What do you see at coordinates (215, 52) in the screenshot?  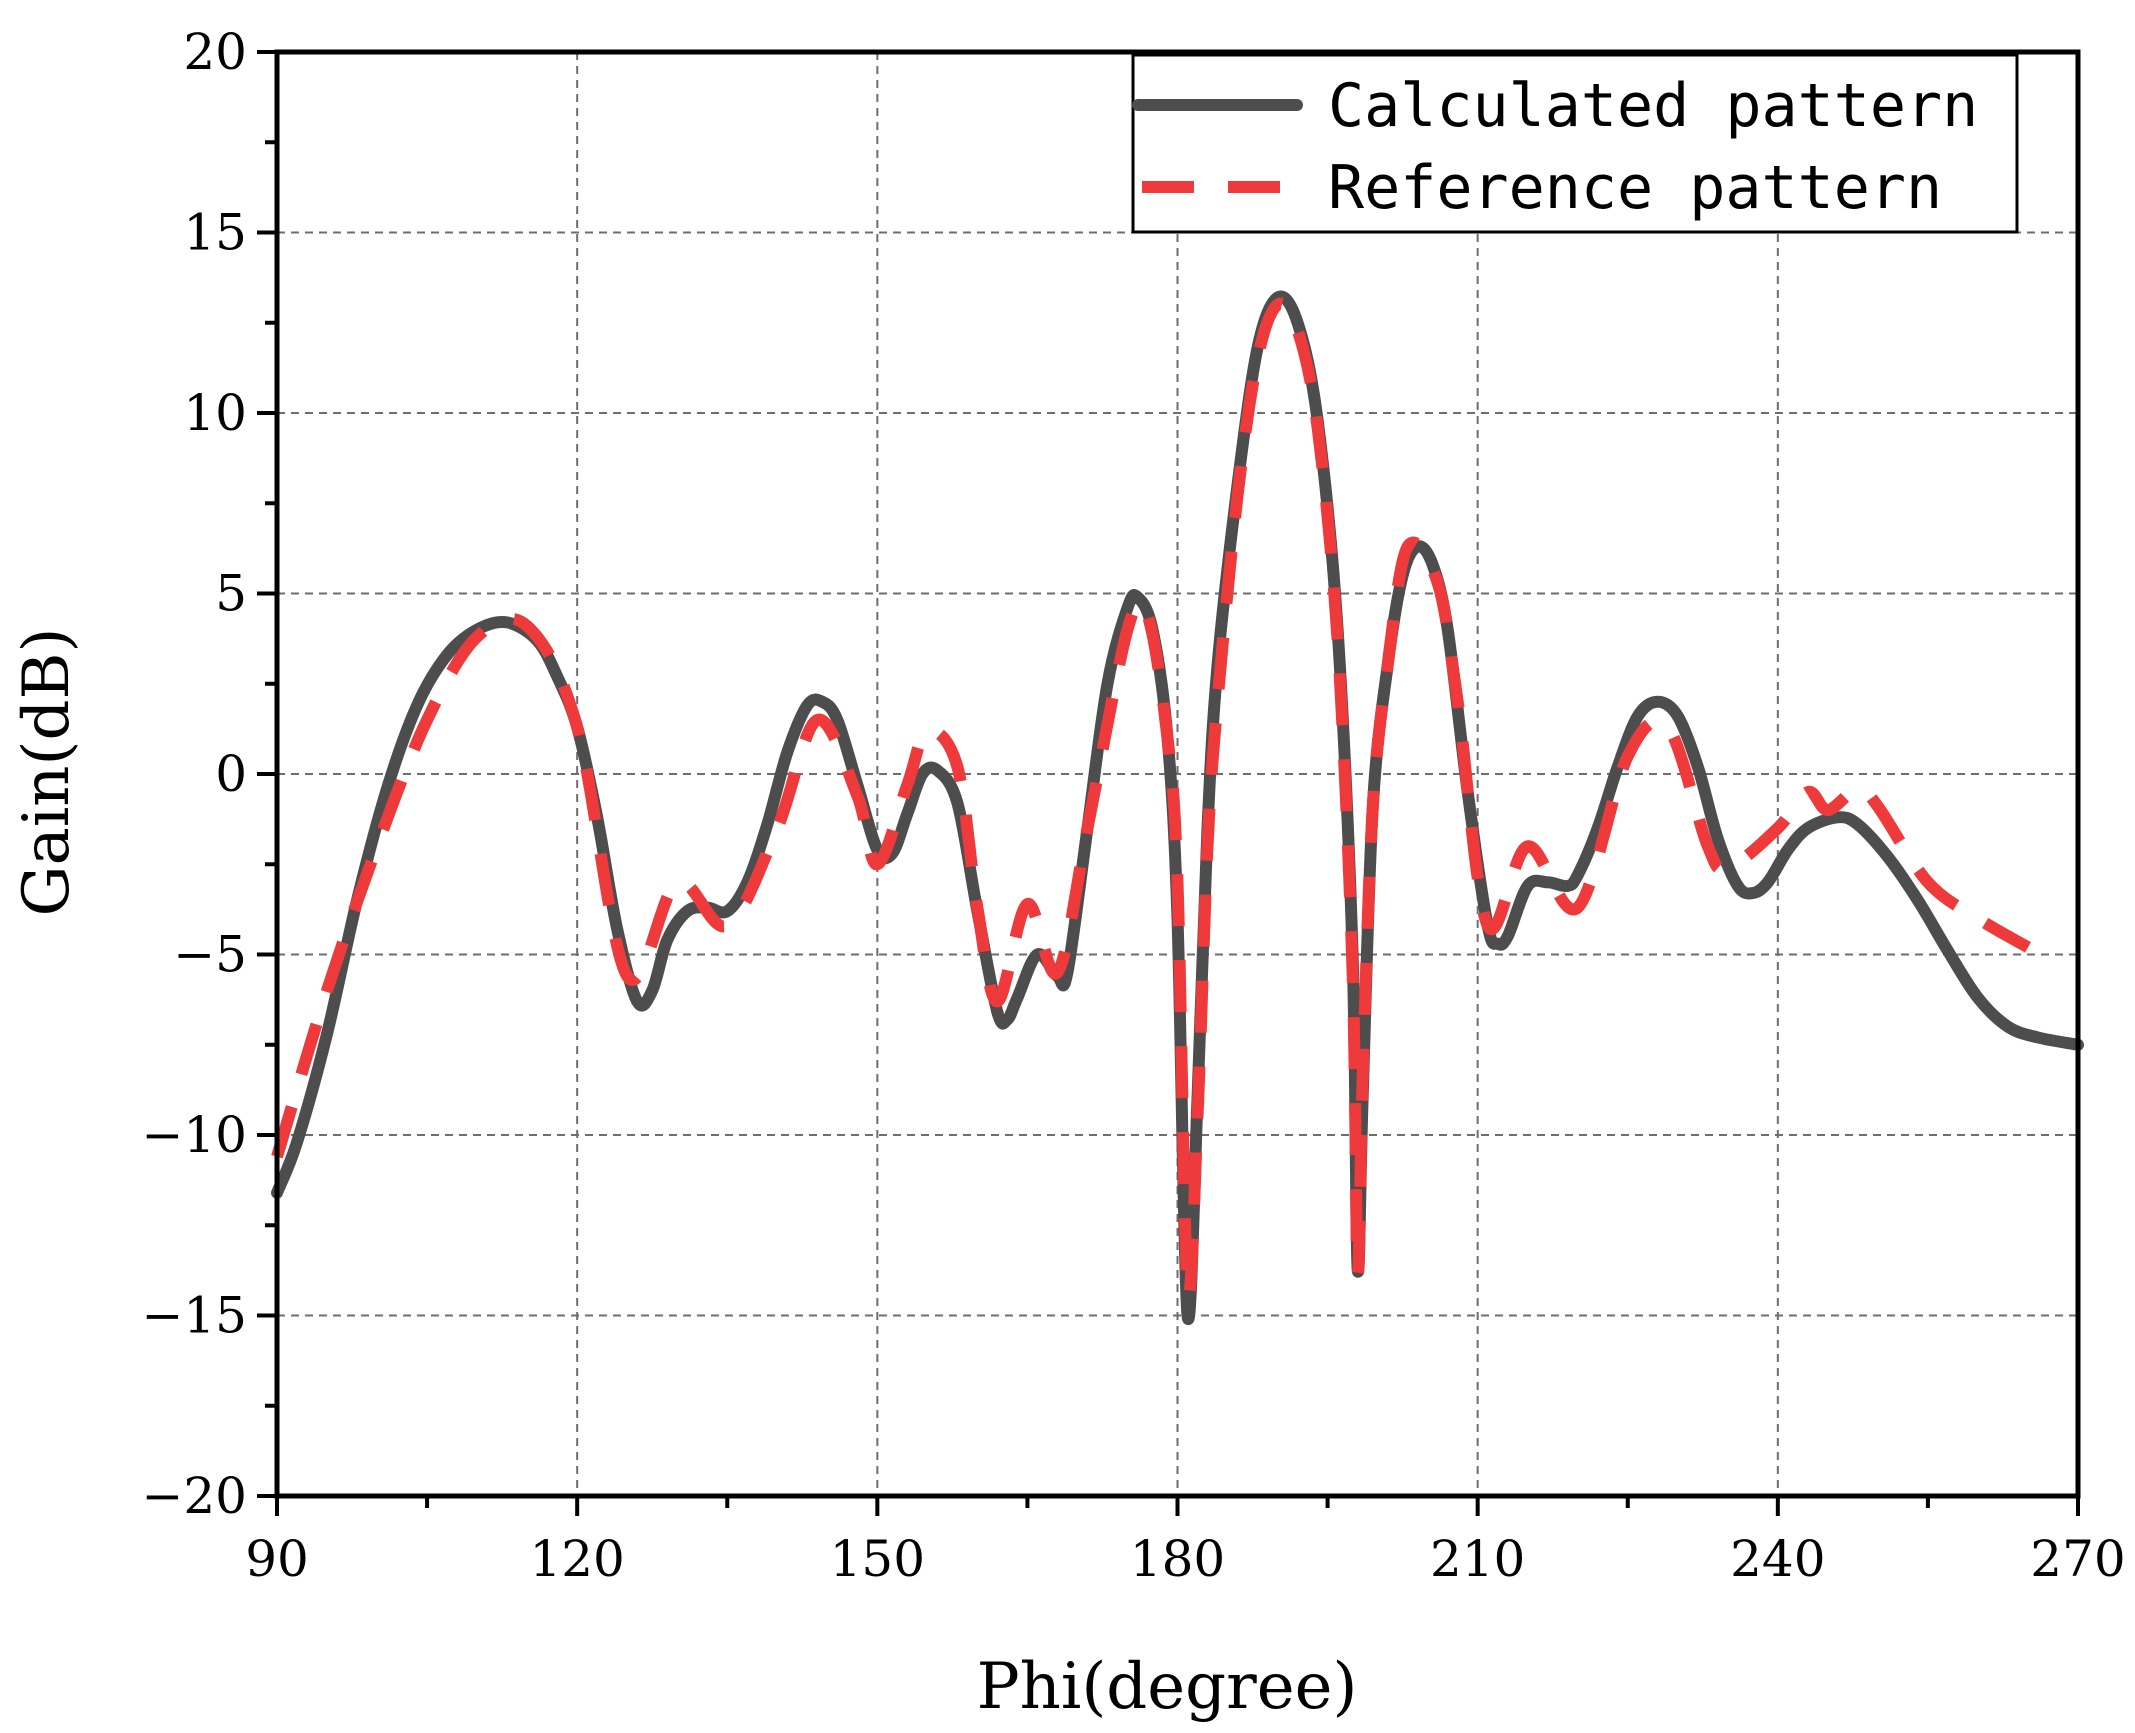 I see `y-tick-label: 20` at bounding box center [215, 52].